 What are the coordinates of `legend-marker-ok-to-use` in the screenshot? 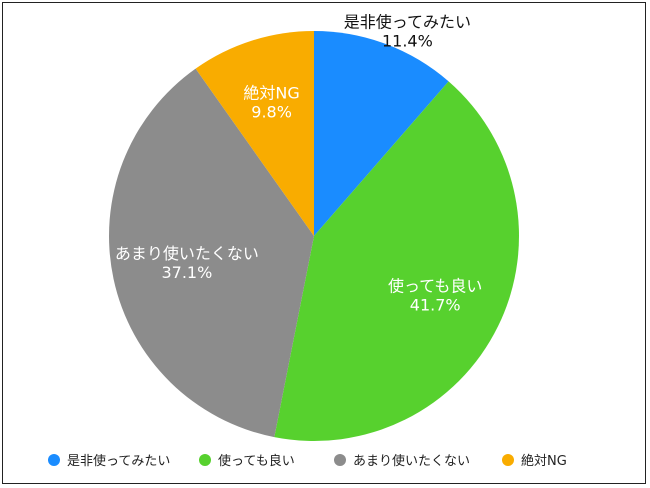 It's located at (205, 460).